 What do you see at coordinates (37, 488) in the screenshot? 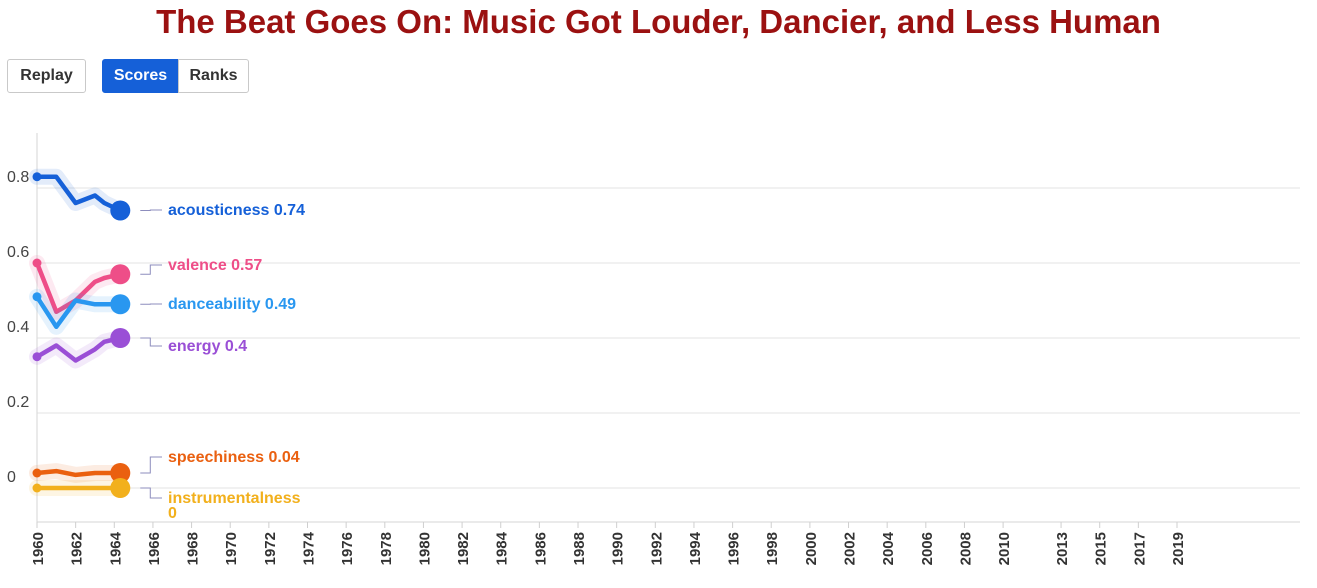
I see `series-start-point-instrumentalness` at bounding box center [37, 488].